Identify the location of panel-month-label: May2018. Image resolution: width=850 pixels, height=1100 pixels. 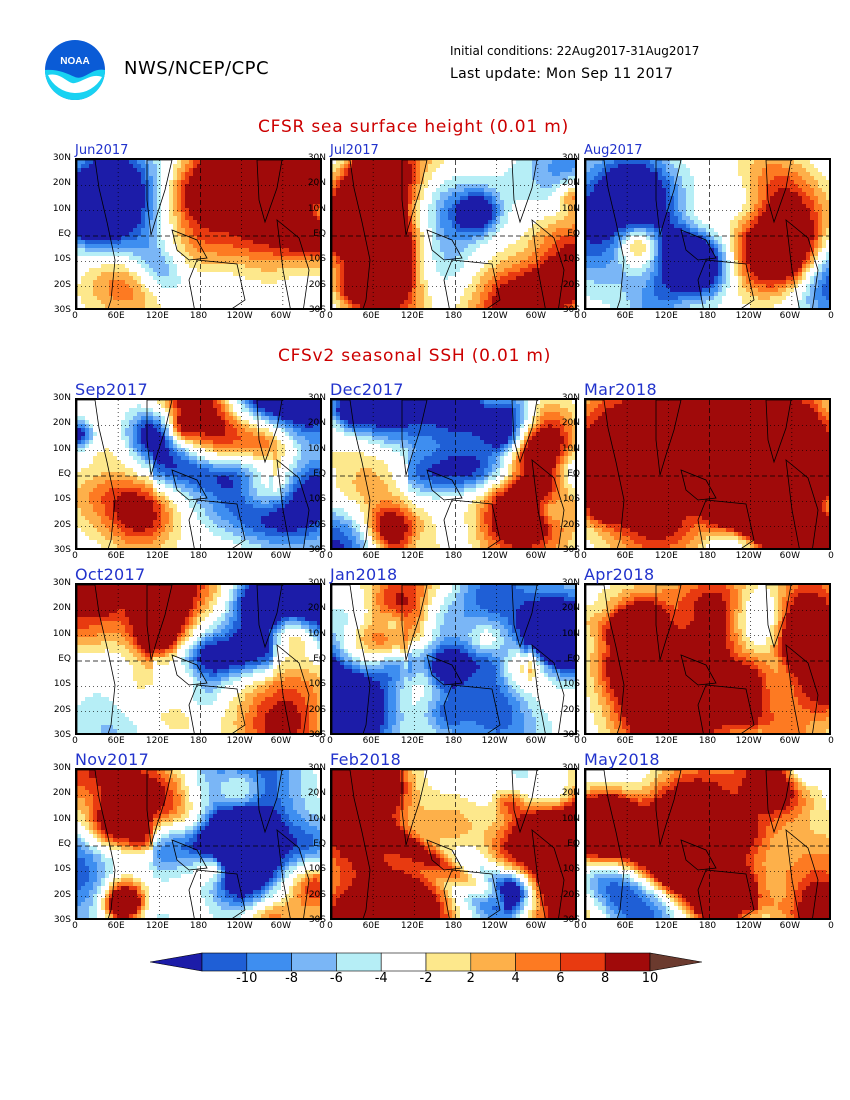
(622, 760).